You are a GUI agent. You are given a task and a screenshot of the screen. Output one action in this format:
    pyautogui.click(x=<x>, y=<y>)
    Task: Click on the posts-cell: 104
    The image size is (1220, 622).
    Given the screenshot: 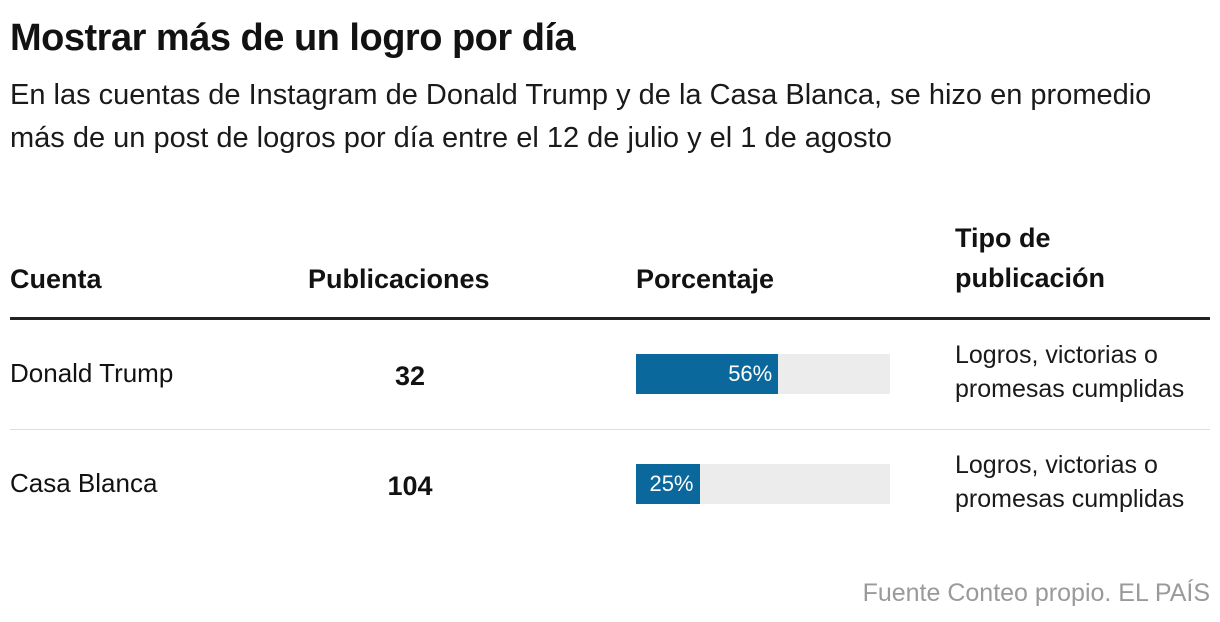 What is the action you would take?
    pyautogui.click(x=410, y=486)
    